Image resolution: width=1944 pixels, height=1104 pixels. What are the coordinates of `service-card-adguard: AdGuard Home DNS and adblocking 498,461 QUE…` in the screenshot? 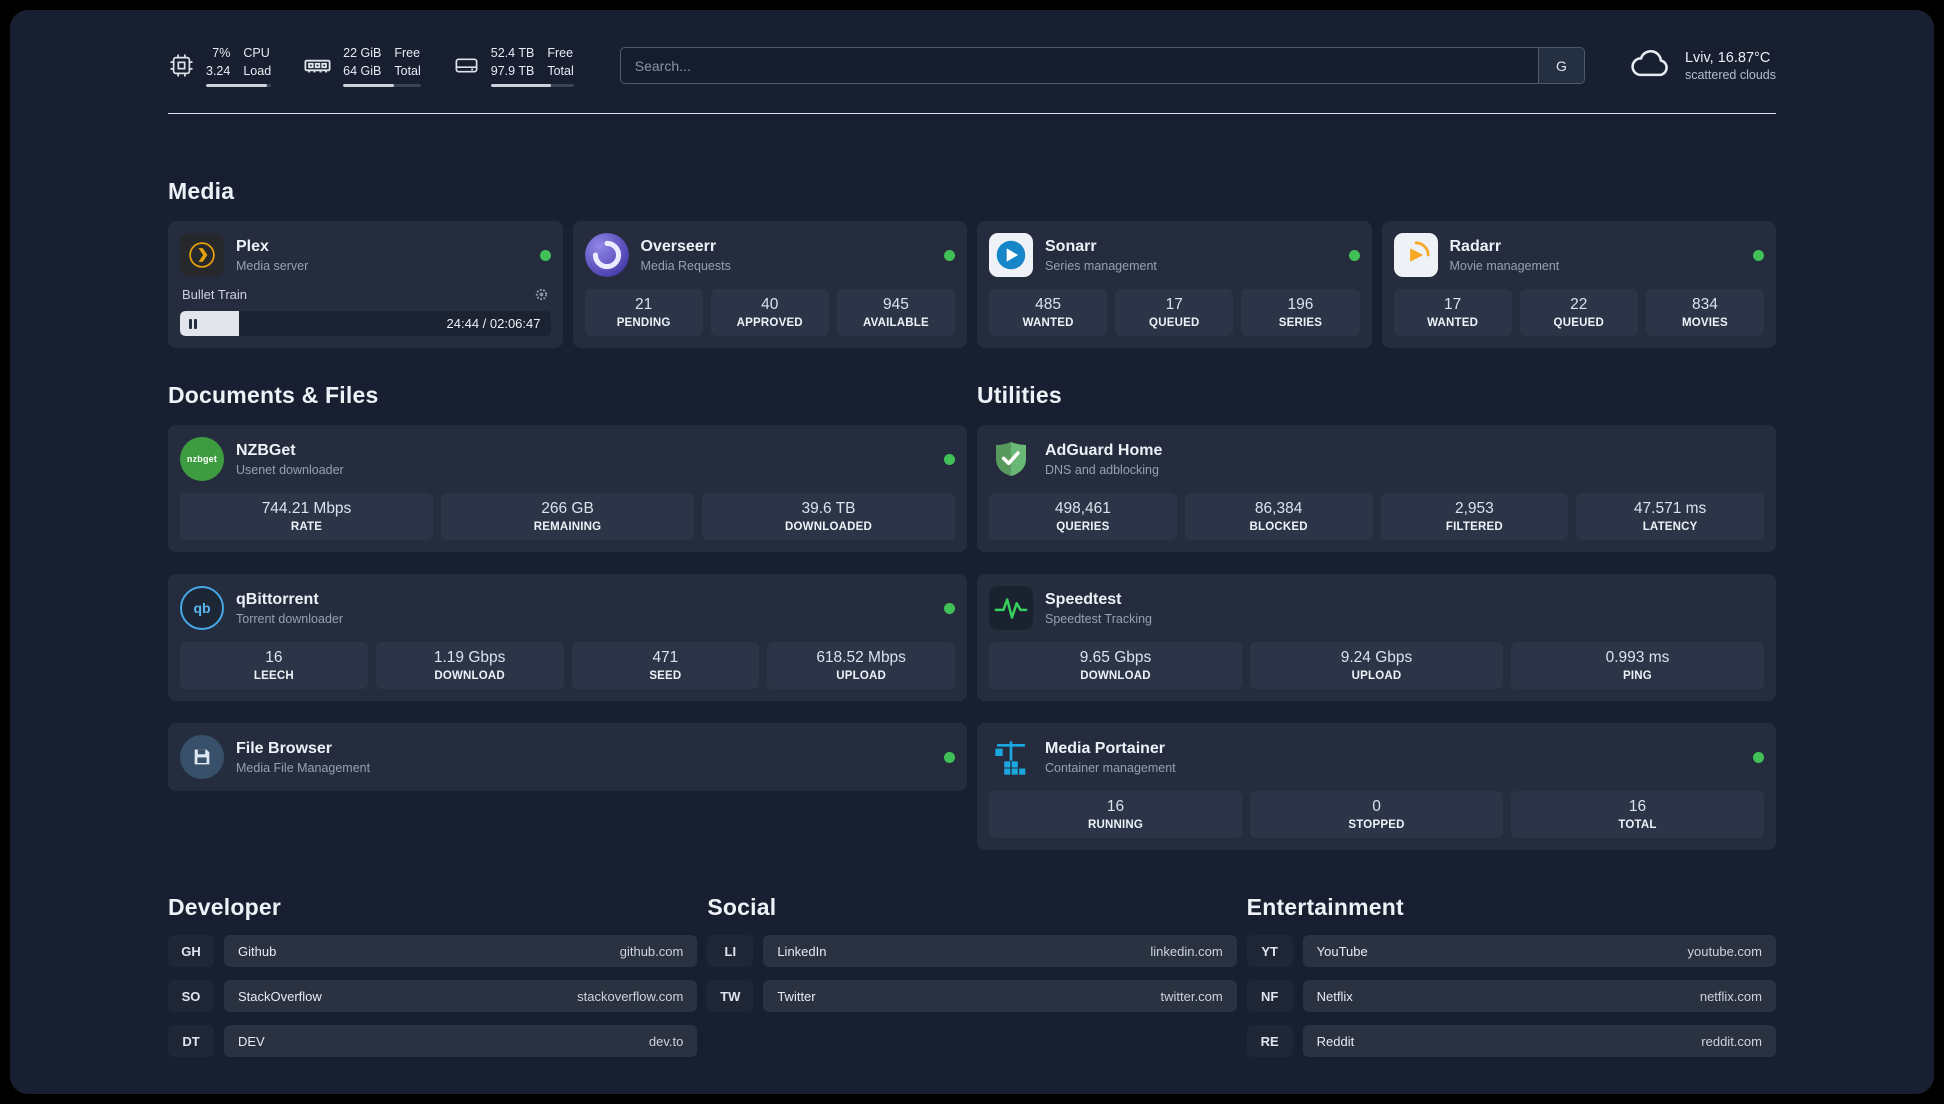 It's located at (1376, 489).